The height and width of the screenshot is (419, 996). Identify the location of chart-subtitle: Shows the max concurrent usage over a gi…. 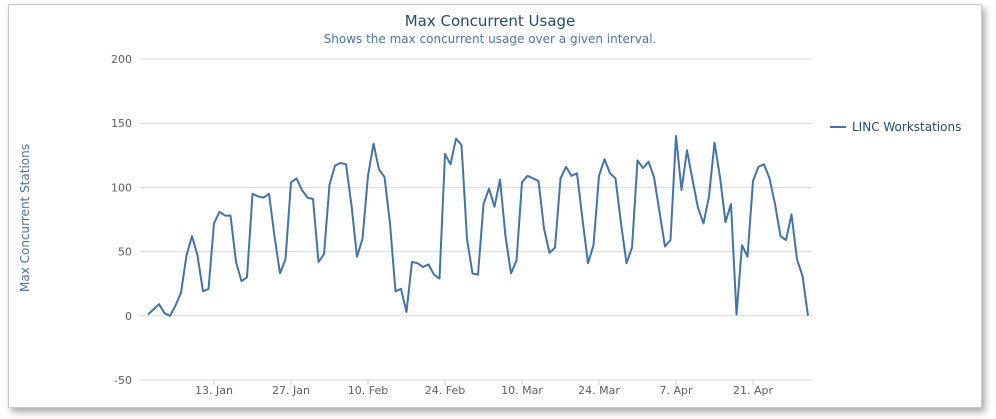
(490, 39).